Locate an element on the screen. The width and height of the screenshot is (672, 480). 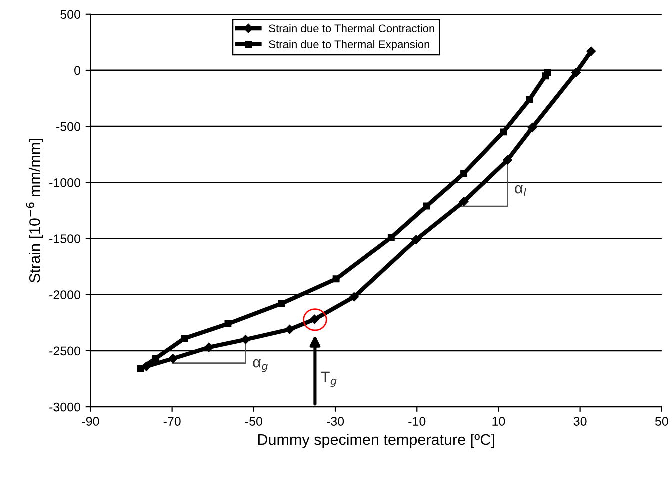
legend-label: Strain due to Thermal Expansion is located at coordinates (349, 45).